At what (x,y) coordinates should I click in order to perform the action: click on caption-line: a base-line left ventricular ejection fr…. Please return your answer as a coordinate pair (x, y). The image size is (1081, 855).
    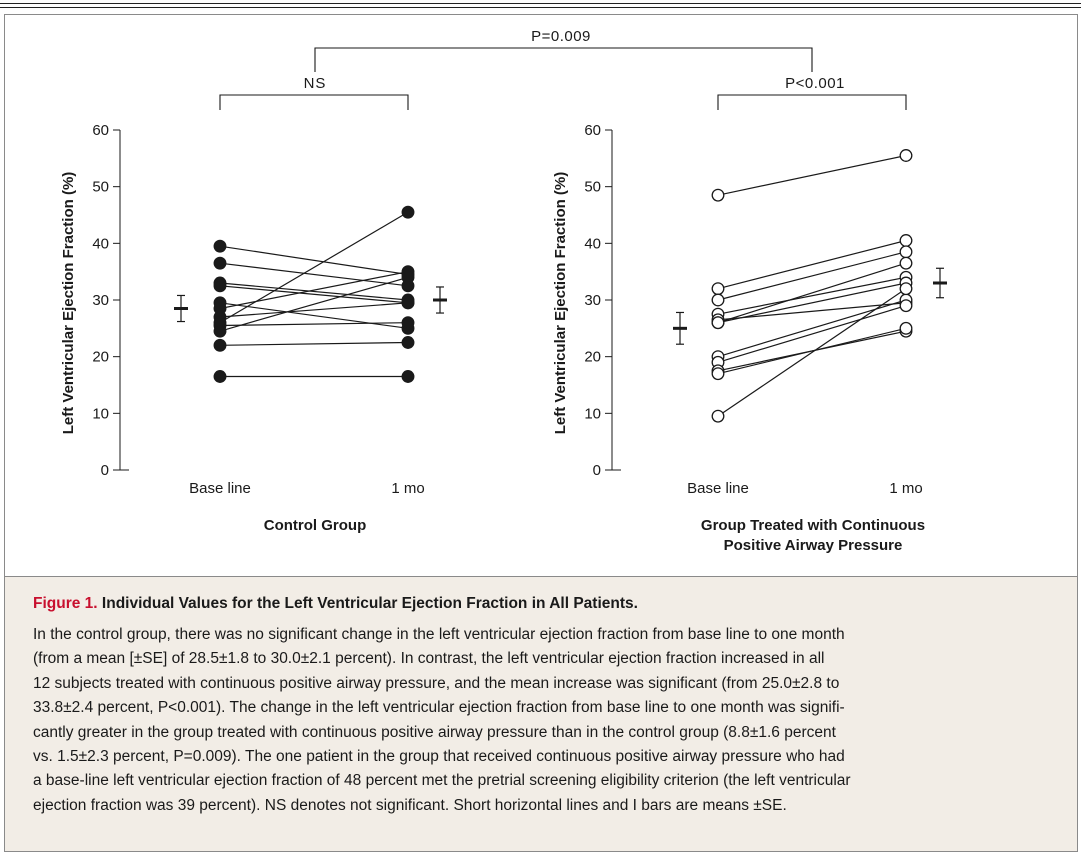
    Looking at the image, I should click on (442, 781).